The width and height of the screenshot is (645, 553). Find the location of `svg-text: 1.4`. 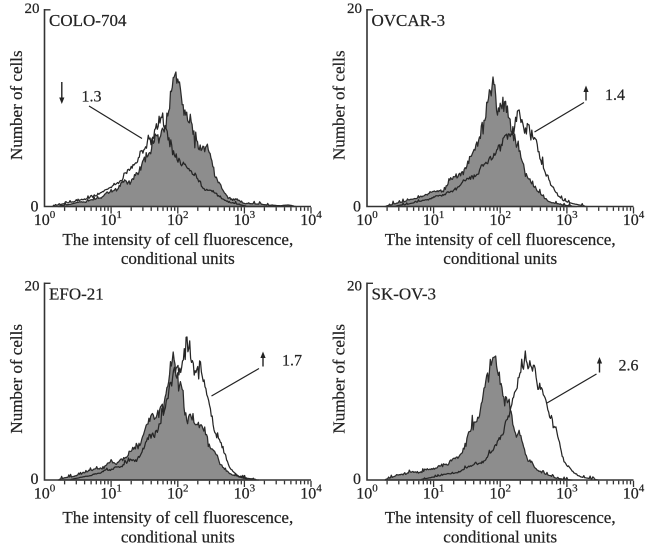

svg-text: 1.4 is located at coordinates (615, 95).